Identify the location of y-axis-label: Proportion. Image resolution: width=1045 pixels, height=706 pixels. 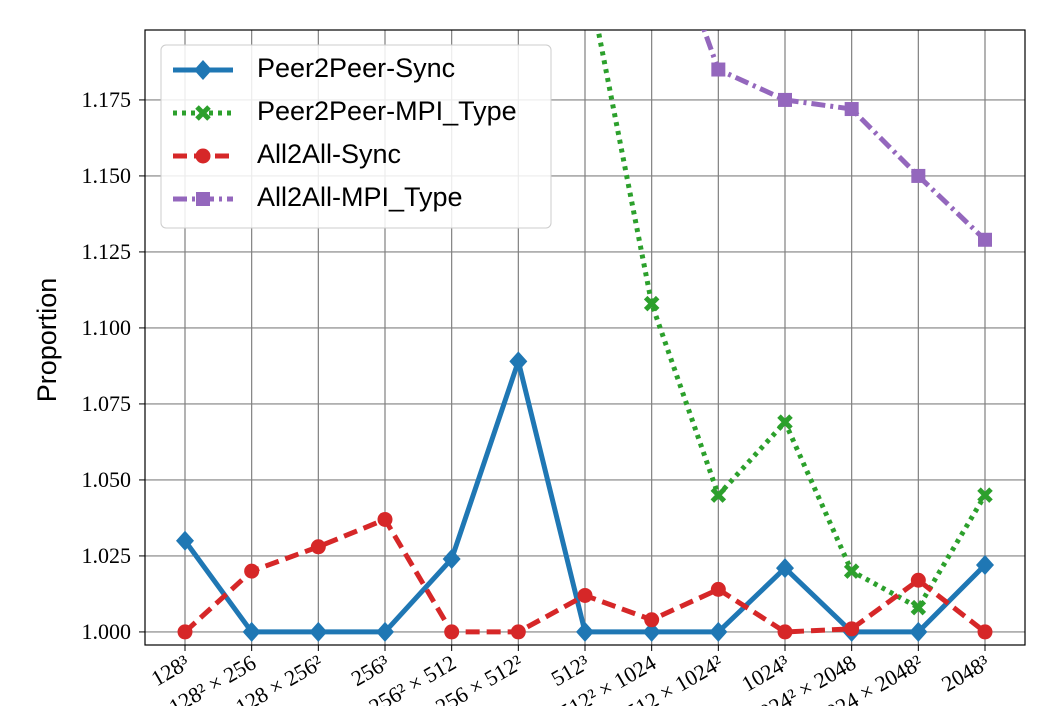
(47, 340).